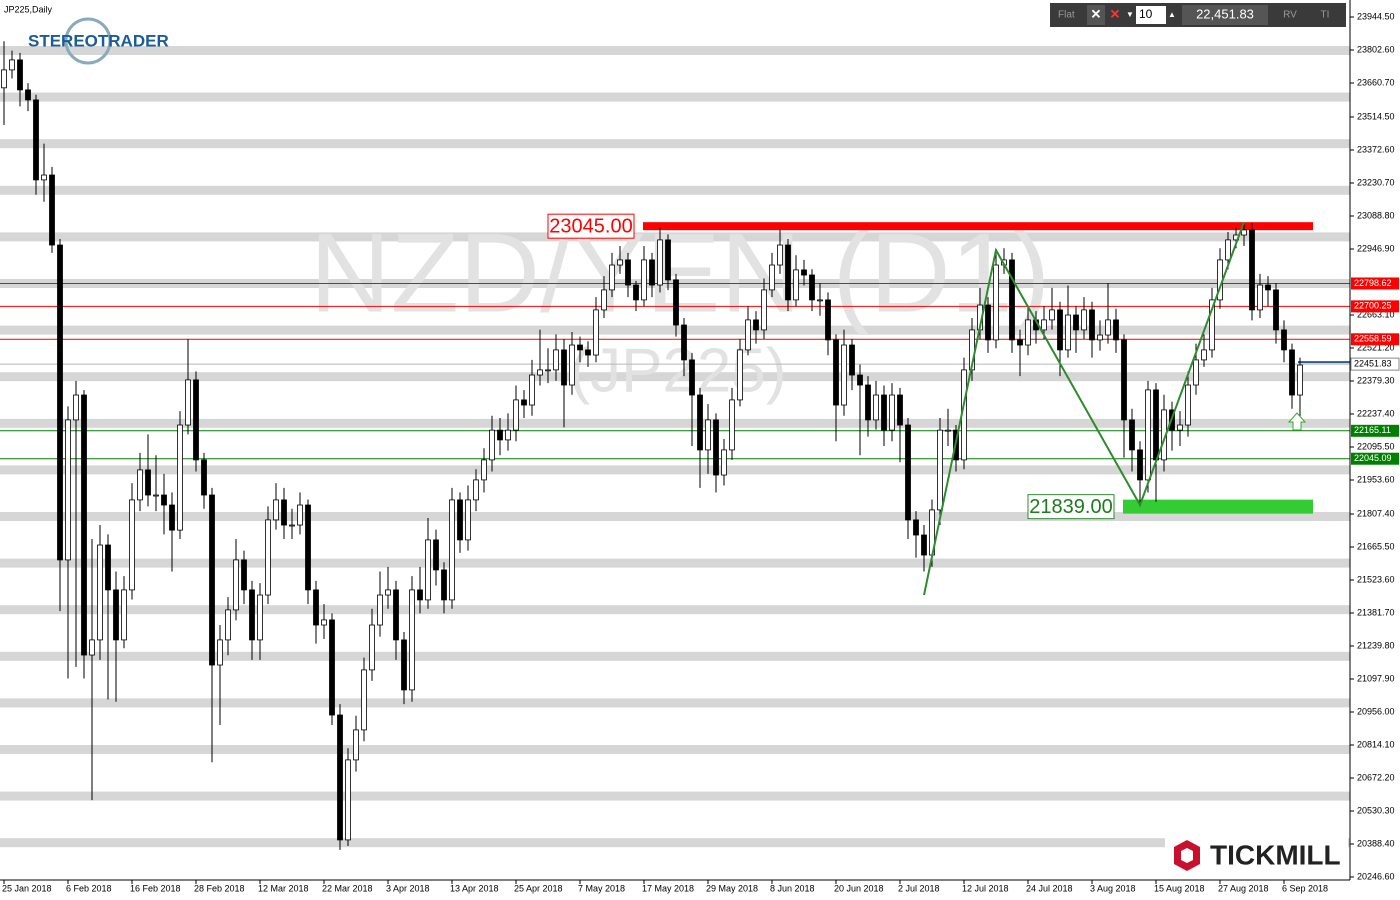 The height and width of the screenshot is (900, 1400). I want to click on close-icon: ✕, so click(1096, 13).